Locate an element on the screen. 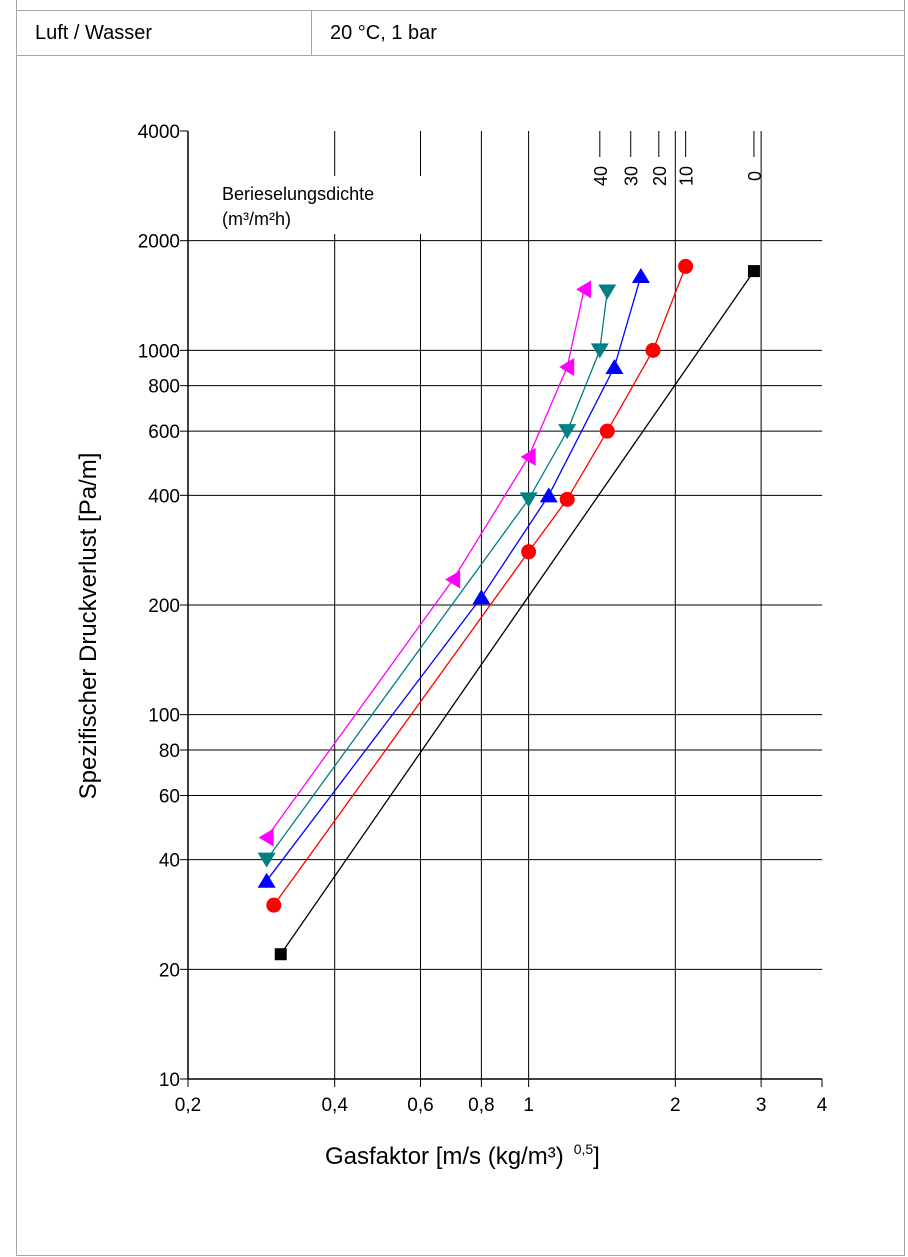  y-tick-label: 100 is located at coordinates (164, 716).